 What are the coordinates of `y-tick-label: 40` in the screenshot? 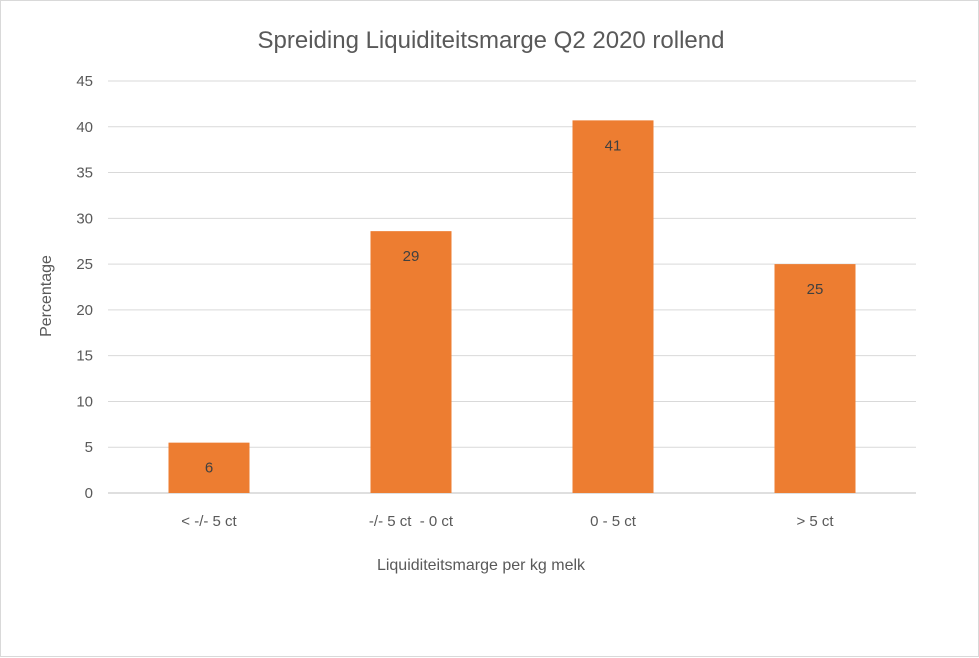 It's located at (84, 127).